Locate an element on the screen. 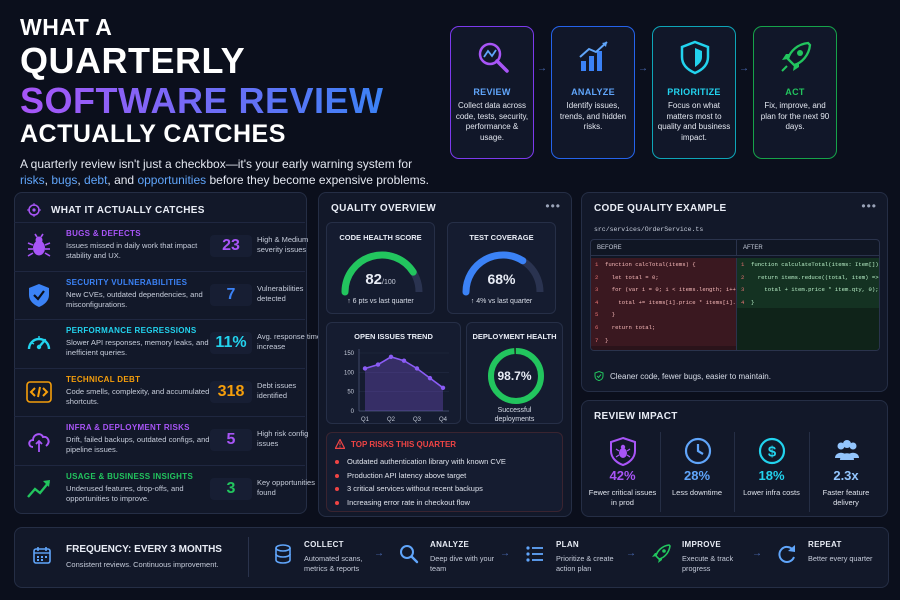 Image resolution: width=900 pixels, height=600 pixels. cycle-step-title: REPEAT is located at coordinates (825, 544).